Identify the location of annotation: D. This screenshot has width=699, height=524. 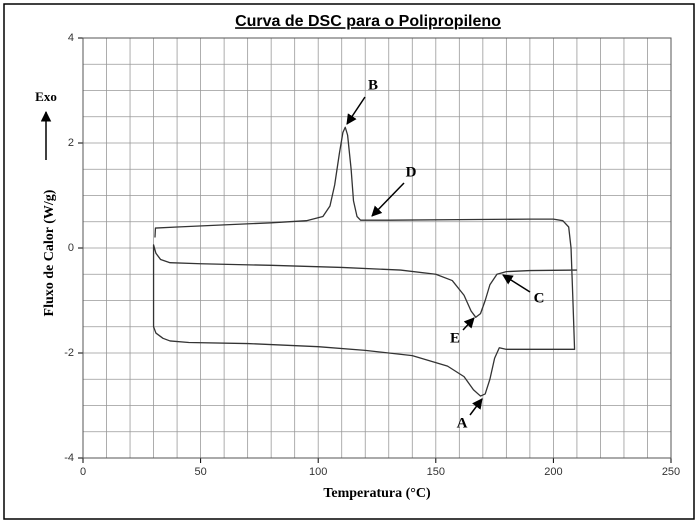
(411, 172).